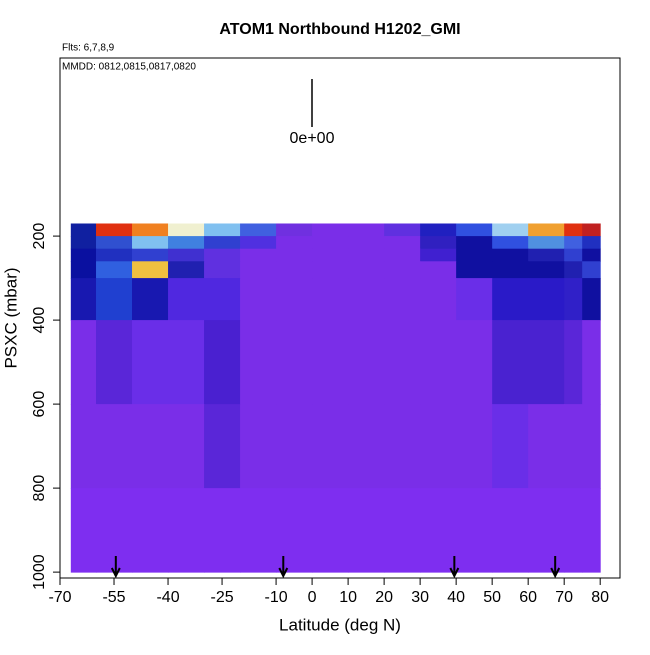  Describe the element at coordinates (39, 236) in the screenshot. I see `y-tick-label: 200` at that location.